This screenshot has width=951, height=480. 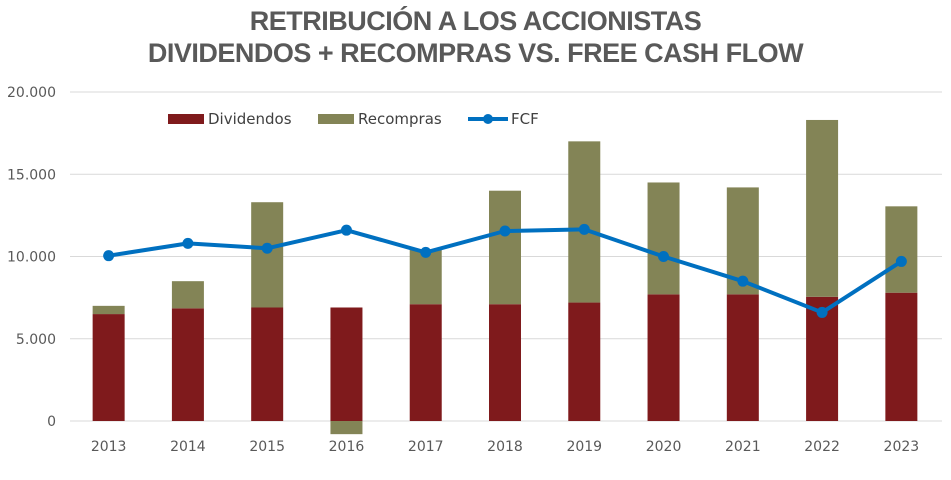 What do you see at coordinates (267, 255) in the screenshot?
I see `bar-recompras-2015` at bounding box center [267, 255].